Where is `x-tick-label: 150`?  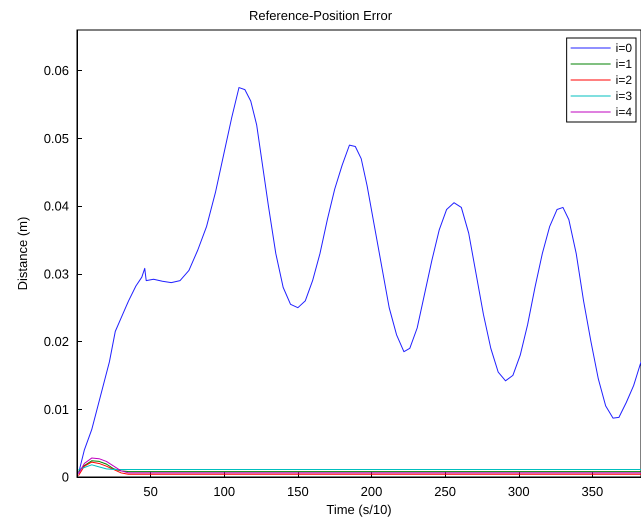 x-tick-label: 150 is located at coordinates (298, 491).